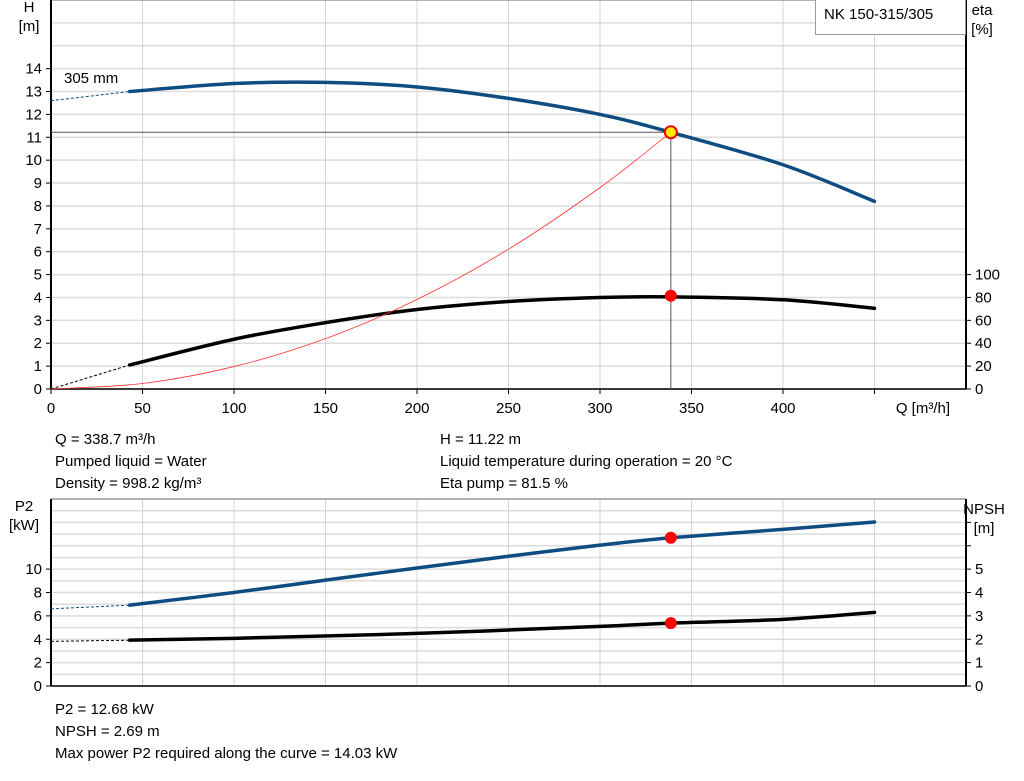 The width and height of the screenshot is (1024, 781). I want to click on x-tick-label: 0, so click(51, 408).